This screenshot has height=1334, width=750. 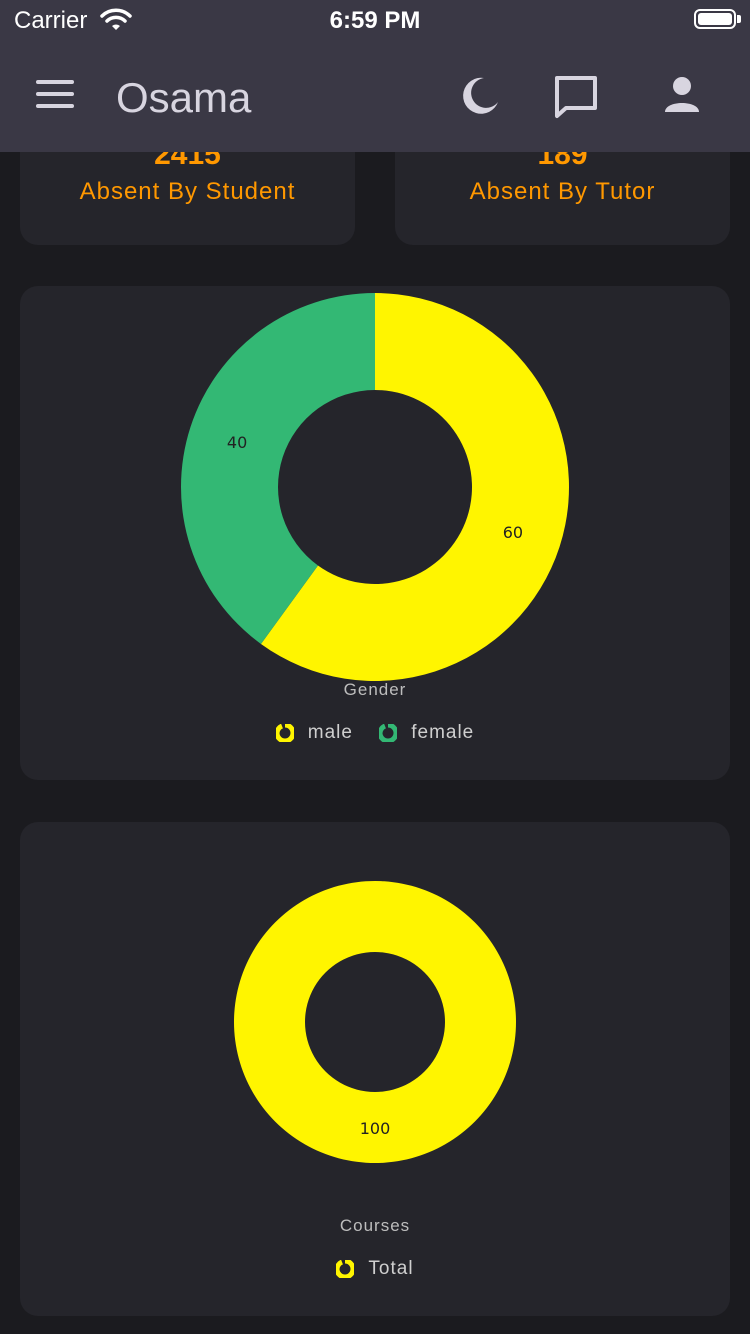 What do you see at coordinates (576, 96) in the screenshot?
I see `chat-icon` at bounding box center [576, 96].